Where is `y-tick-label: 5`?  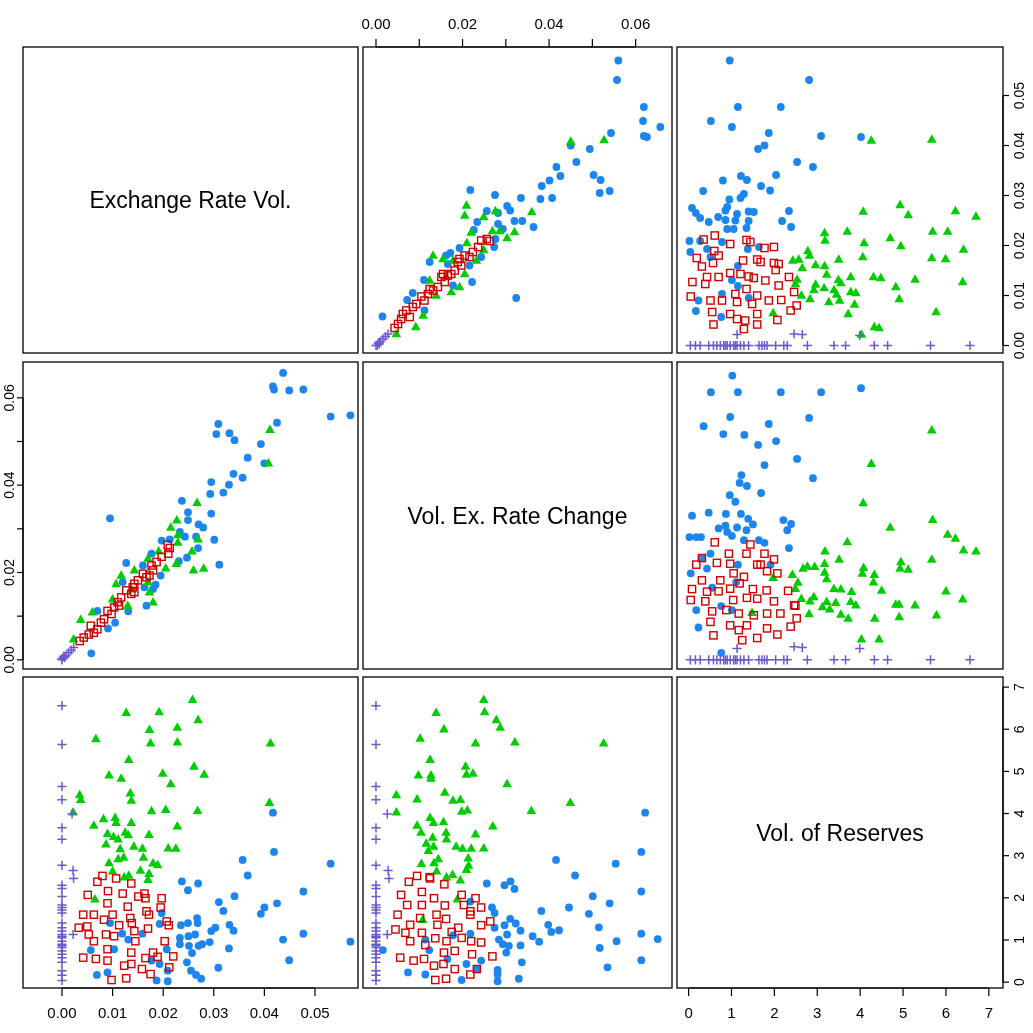 y-tick-label: 5 is located at coordinates (1019, 771).